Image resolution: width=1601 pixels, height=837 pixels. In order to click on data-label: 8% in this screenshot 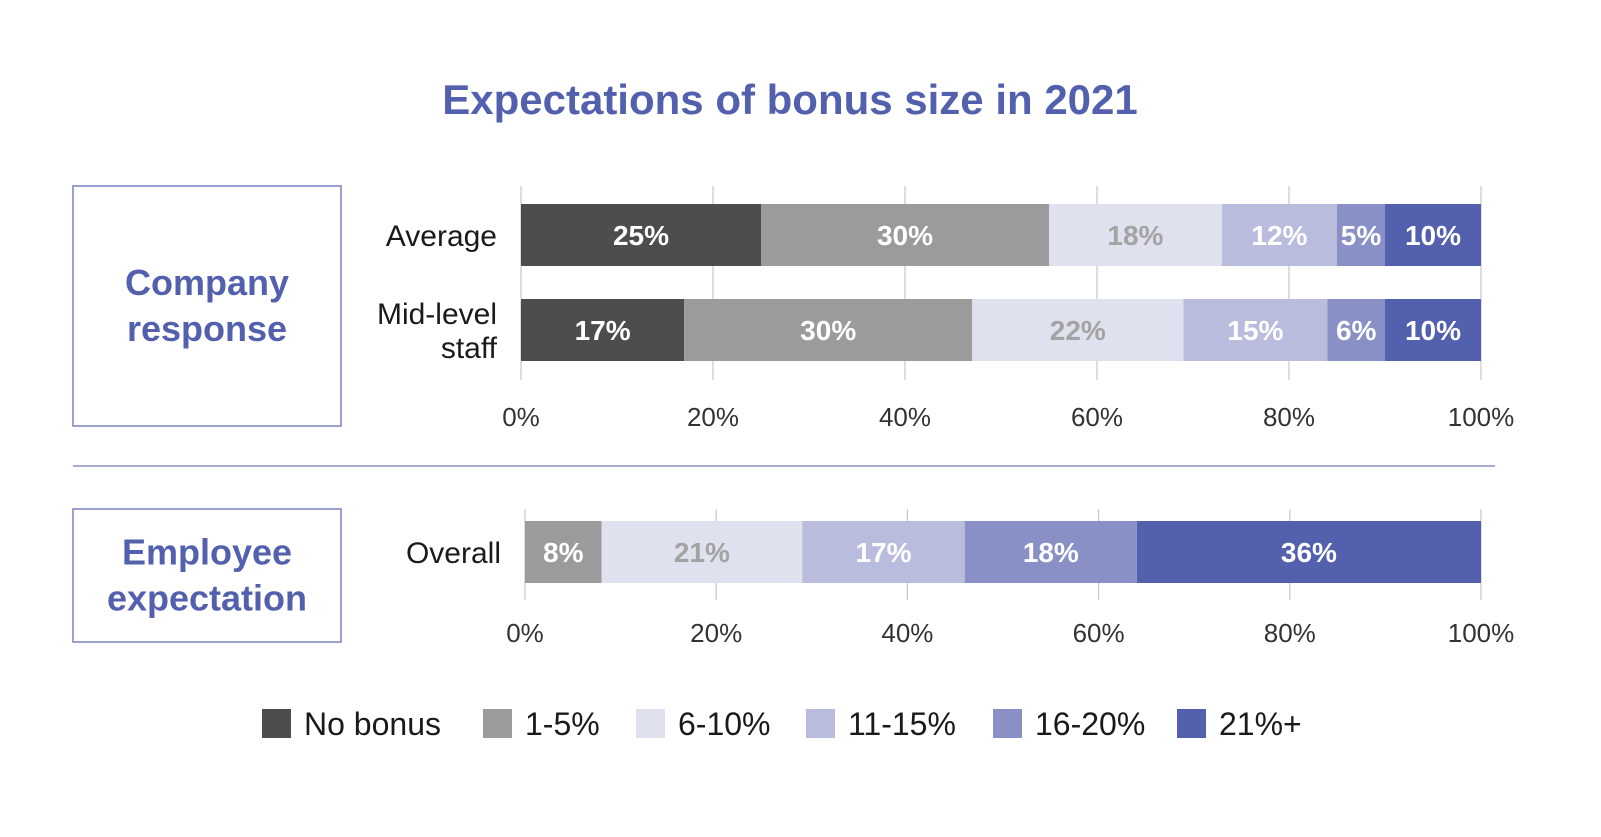, I will do `click(563, 552)`.